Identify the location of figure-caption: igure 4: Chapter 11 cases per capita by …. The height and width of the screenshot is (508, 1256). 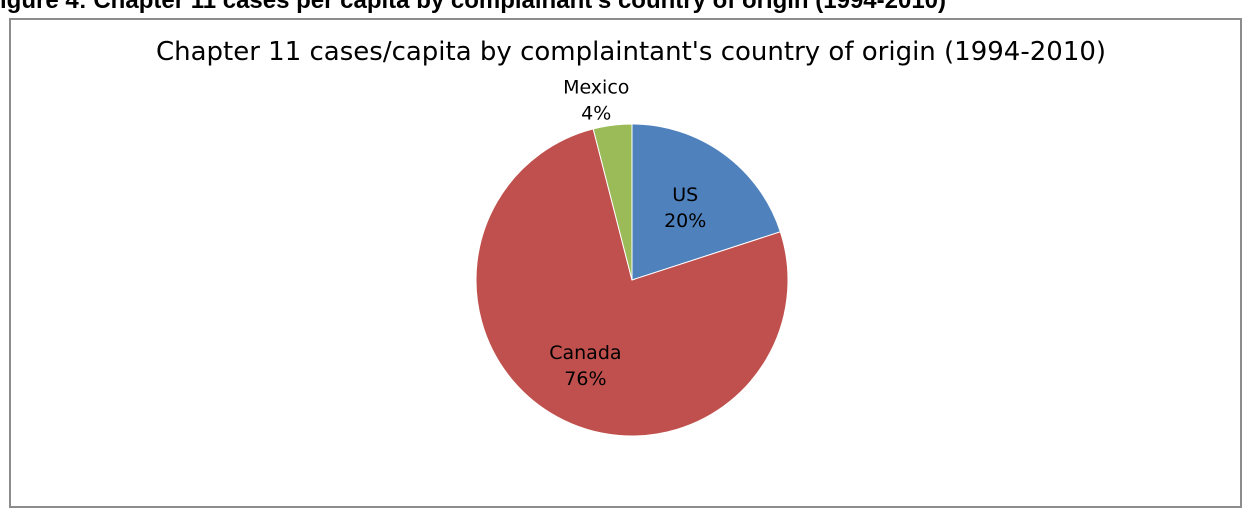
(473, 7).